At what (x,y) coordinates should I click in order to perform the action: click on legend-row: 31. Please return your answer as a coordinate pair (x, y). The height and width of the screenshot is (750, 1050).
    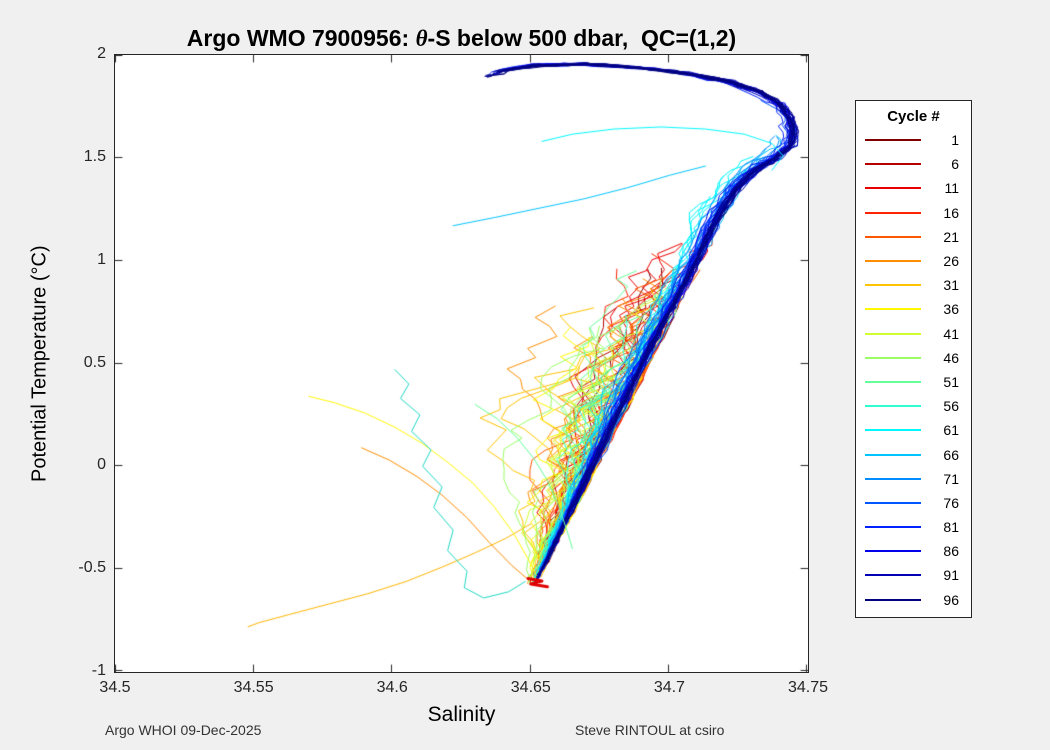
    Looking at the image, I should click on (913, 285).